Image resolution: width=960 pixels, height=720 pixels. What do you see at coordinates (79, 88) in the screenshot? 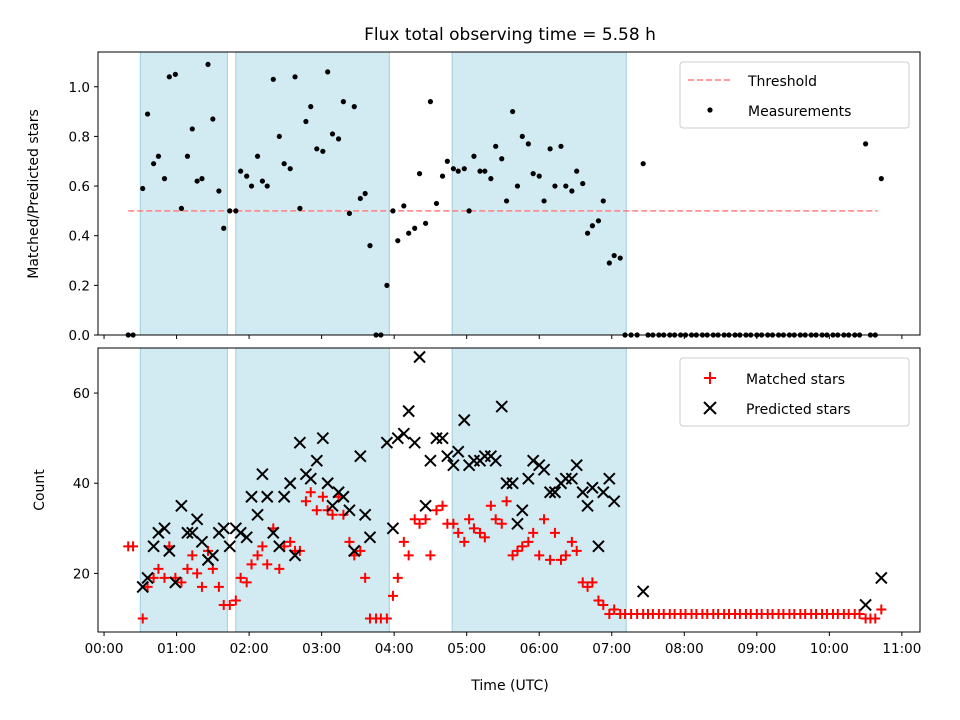
I see `y-tick-label: 1.0` at bounding box center [79, 88].